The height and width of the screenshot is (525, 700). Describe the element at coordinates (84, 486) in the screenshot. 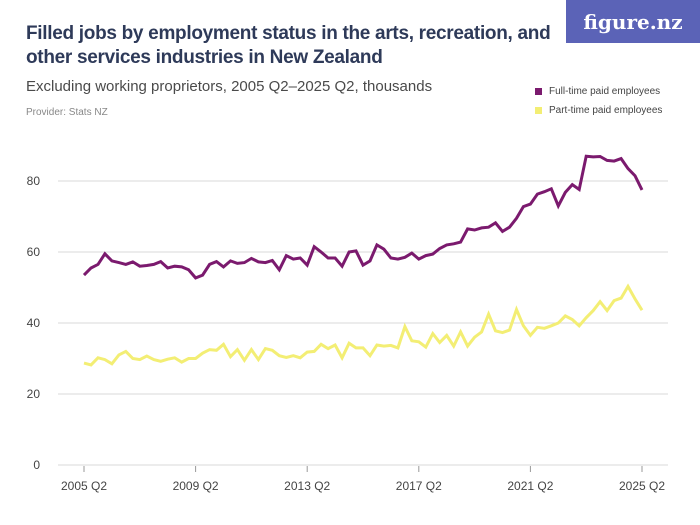

I see `x-tick-label: 2005 Q2` at that location.